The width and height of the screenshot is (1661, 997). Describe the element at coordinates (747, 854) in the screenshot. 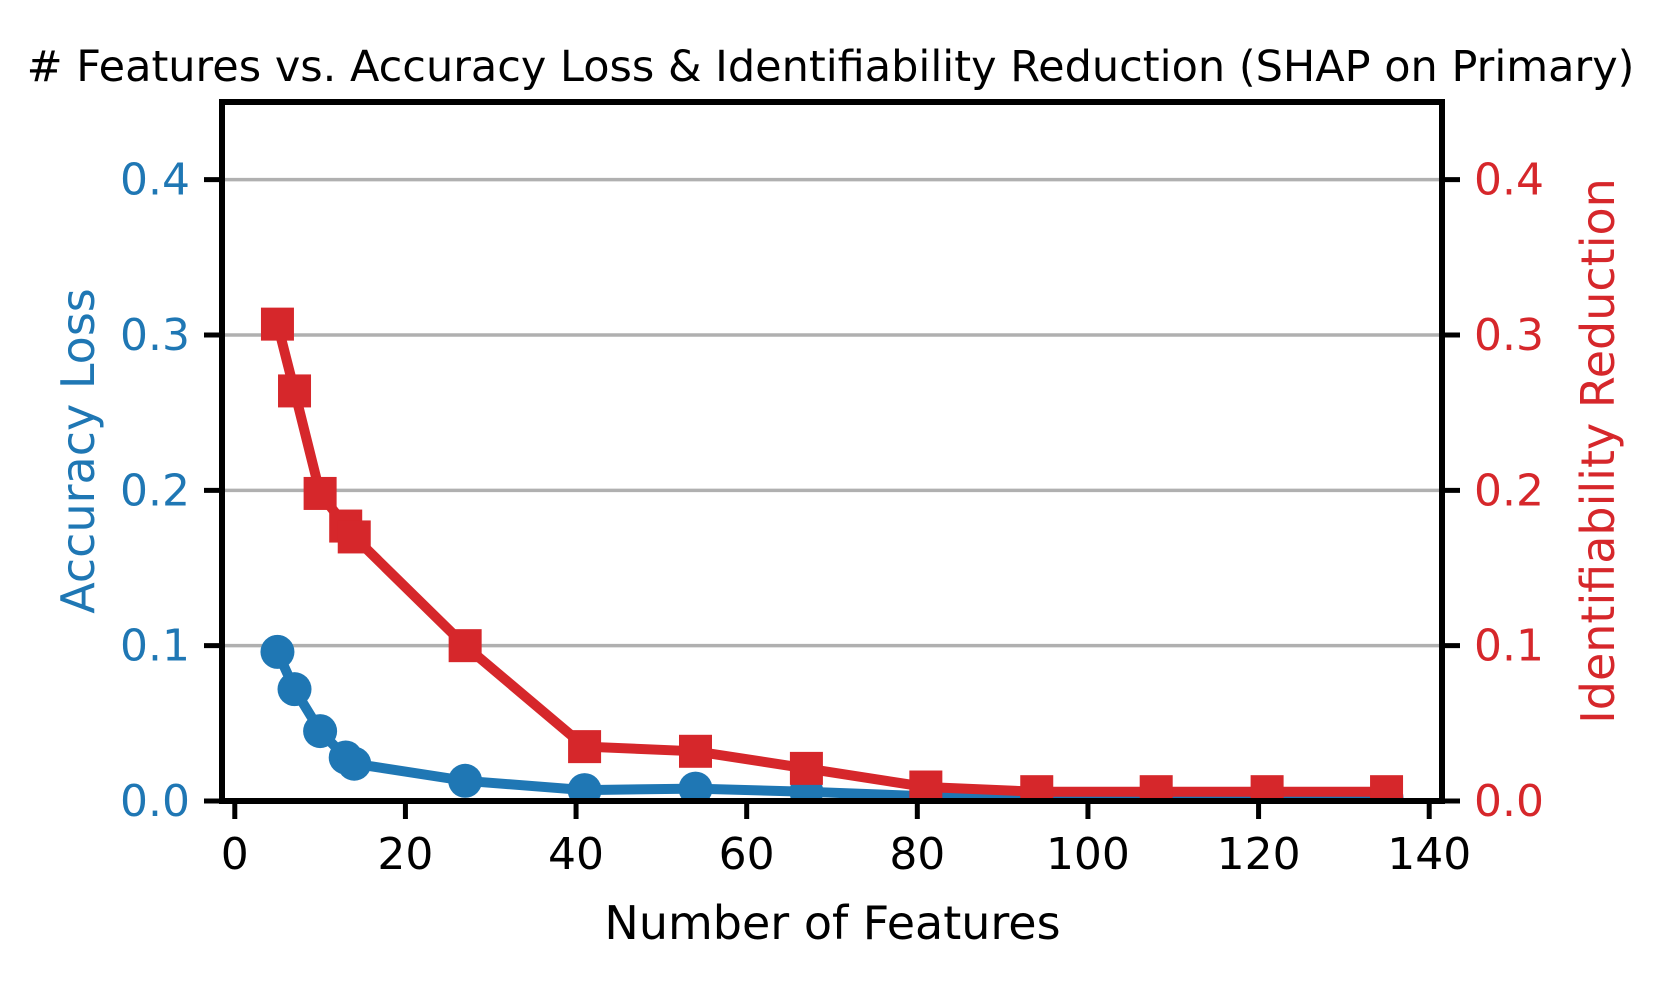

I see `x-tick-label: 60` at that location.